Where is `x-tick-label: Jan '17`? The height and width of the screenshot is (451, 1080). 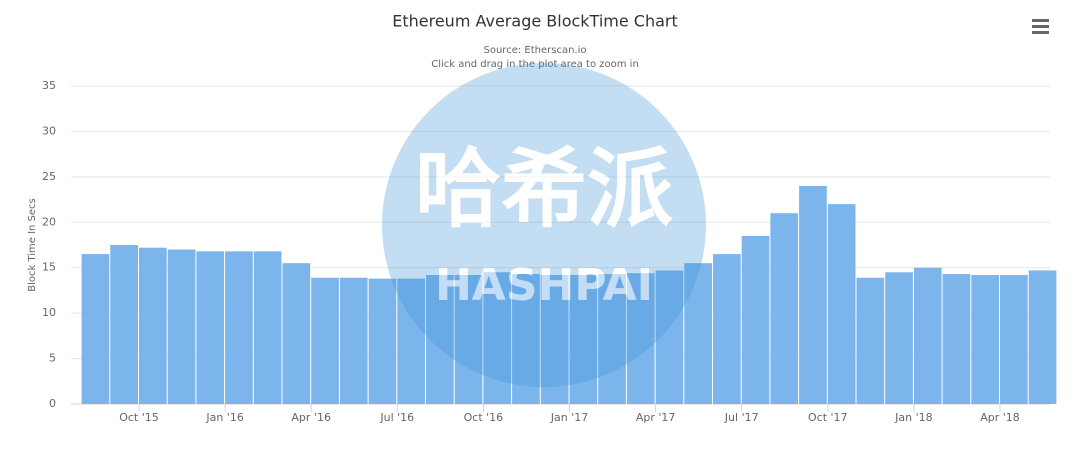 x-tick-label: Jan '17 is located at coordinates (569, 417).